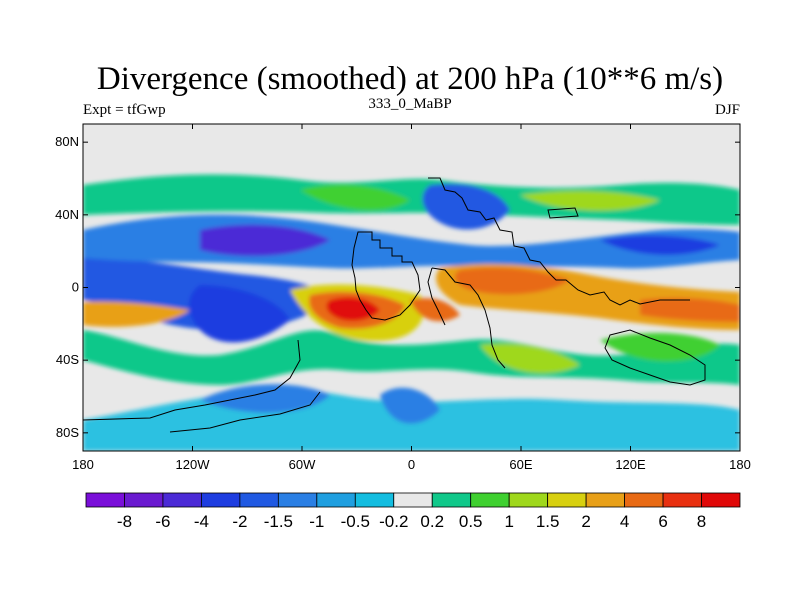 The height and width of the screenshot is (600, 800). What do you see at coordinates (355, 197) in the screenshot?
I see `north-atlantic-green` at bounding box center [355, 197].